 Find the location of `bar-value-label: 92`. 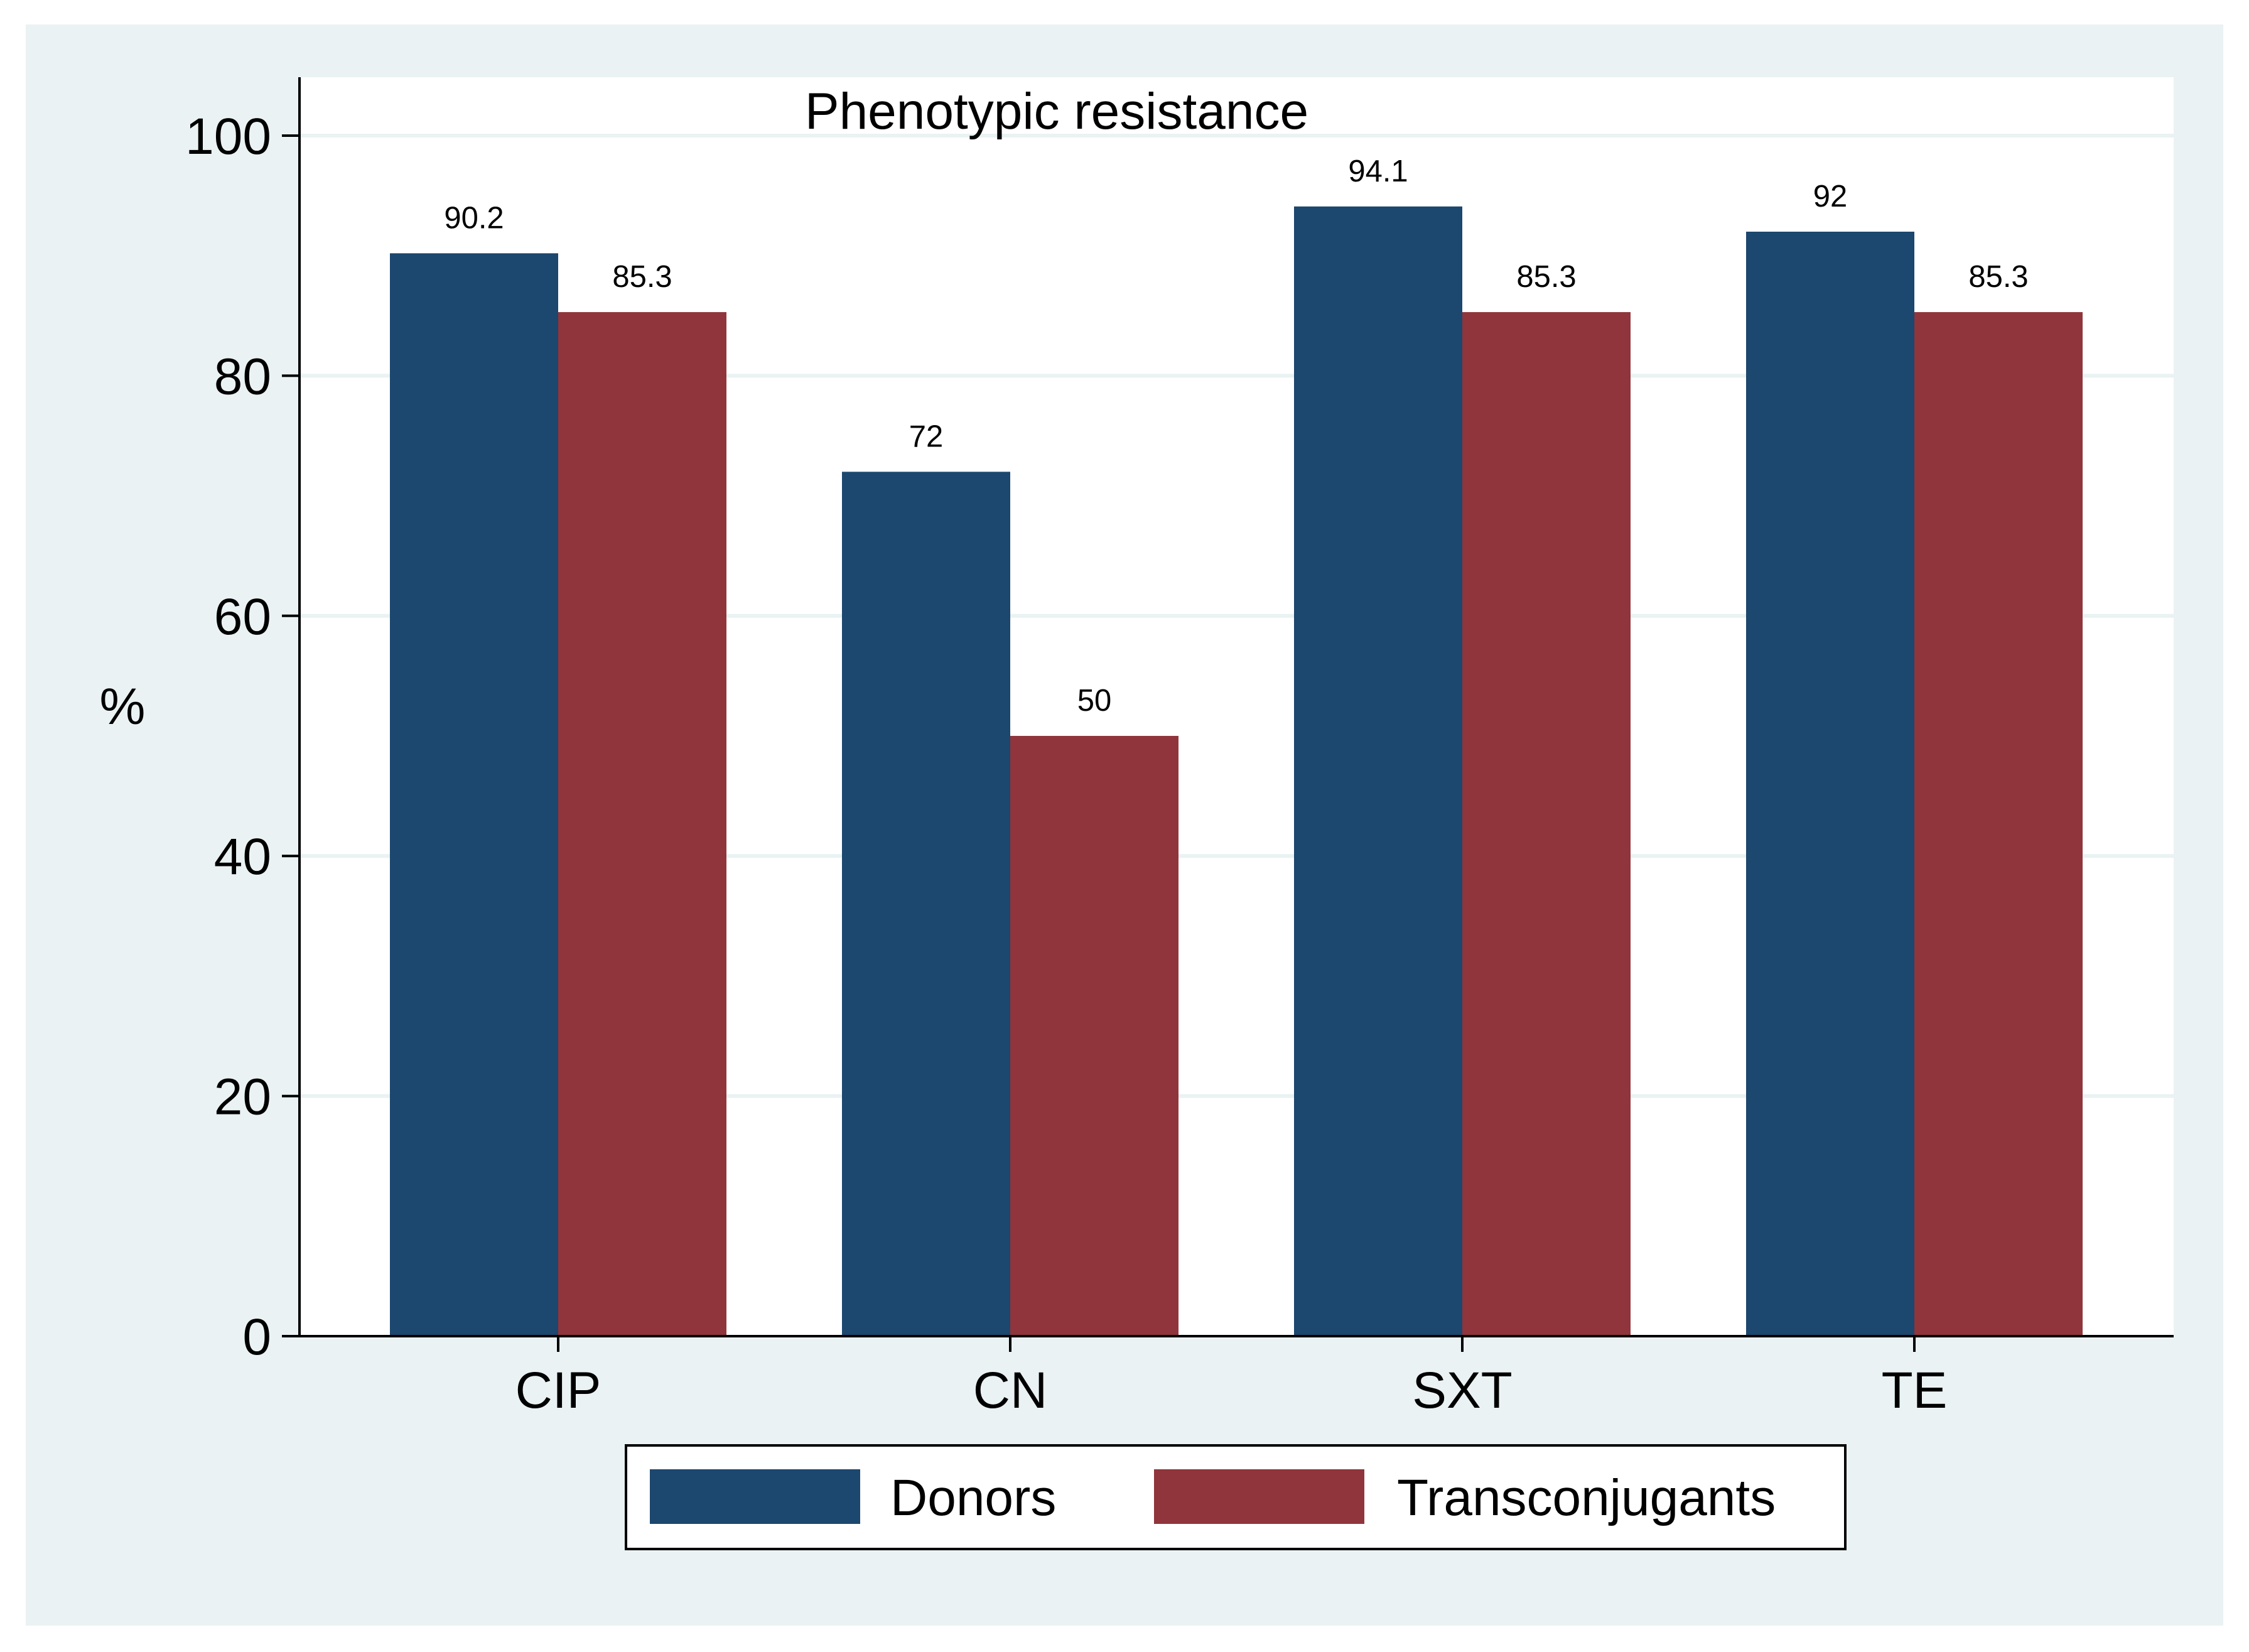

bar-value-label: 92 is located at coordinates (1831, 196).